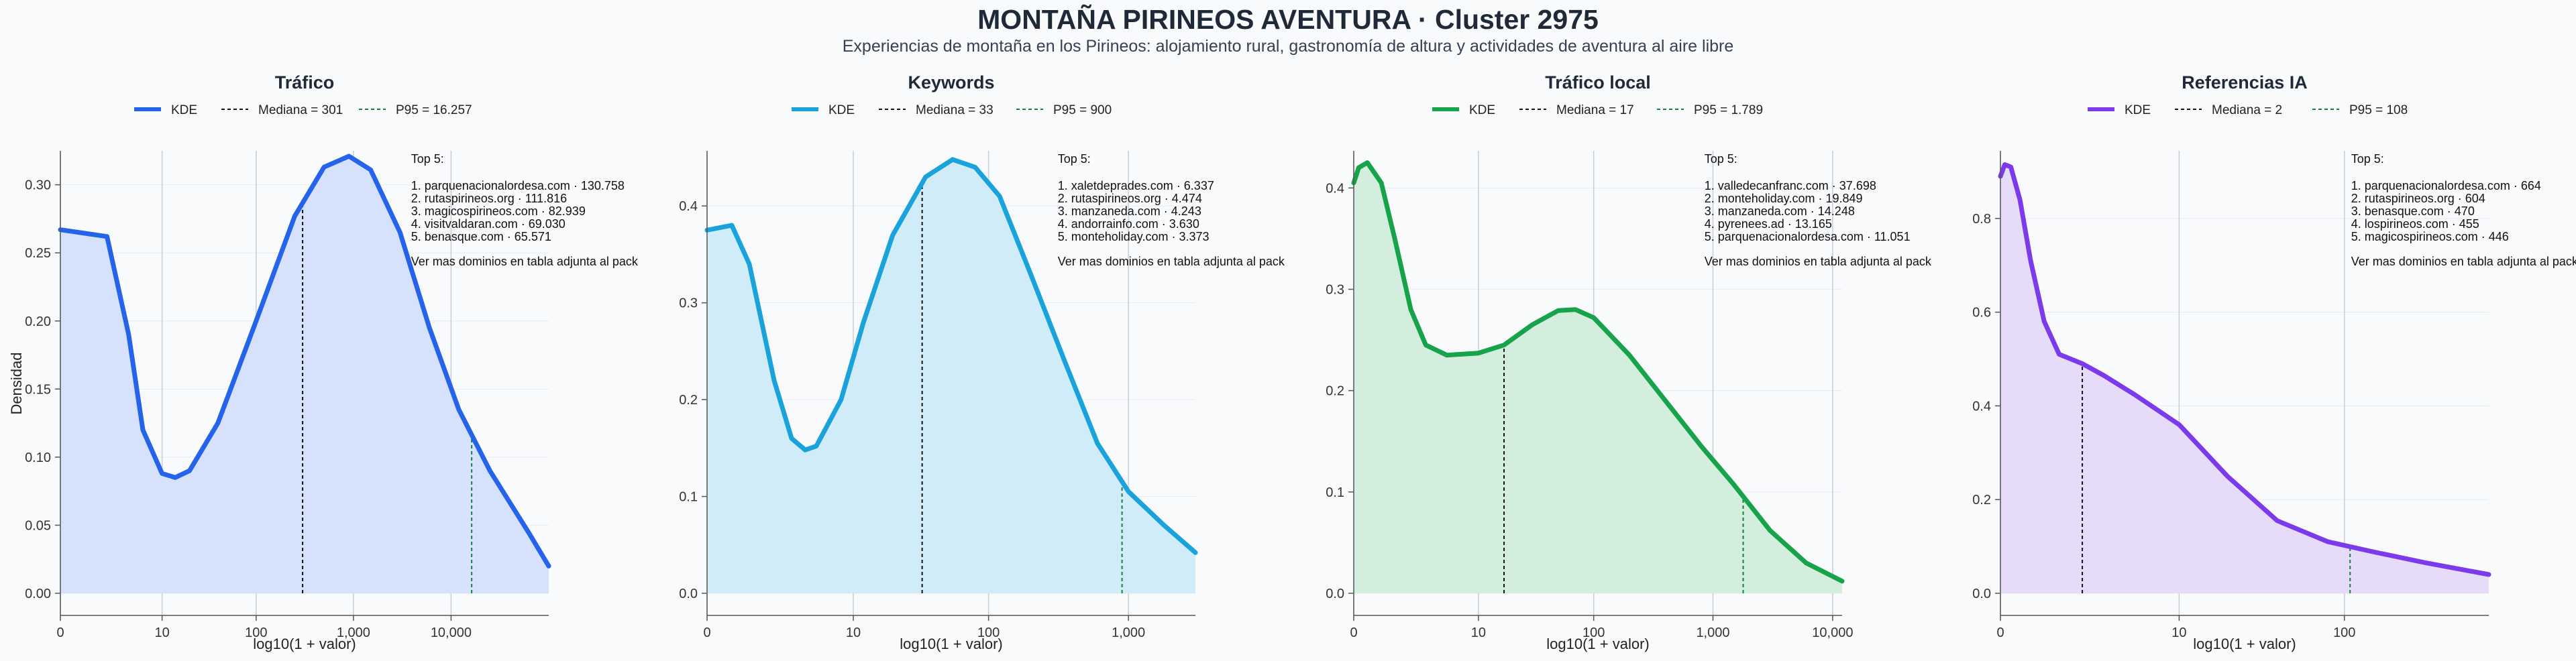  What do you see at coordinates (2378, 110) in the screenshot?
I see `legend-p95-label: P95 = 108` at bounding box center [2378, 110].